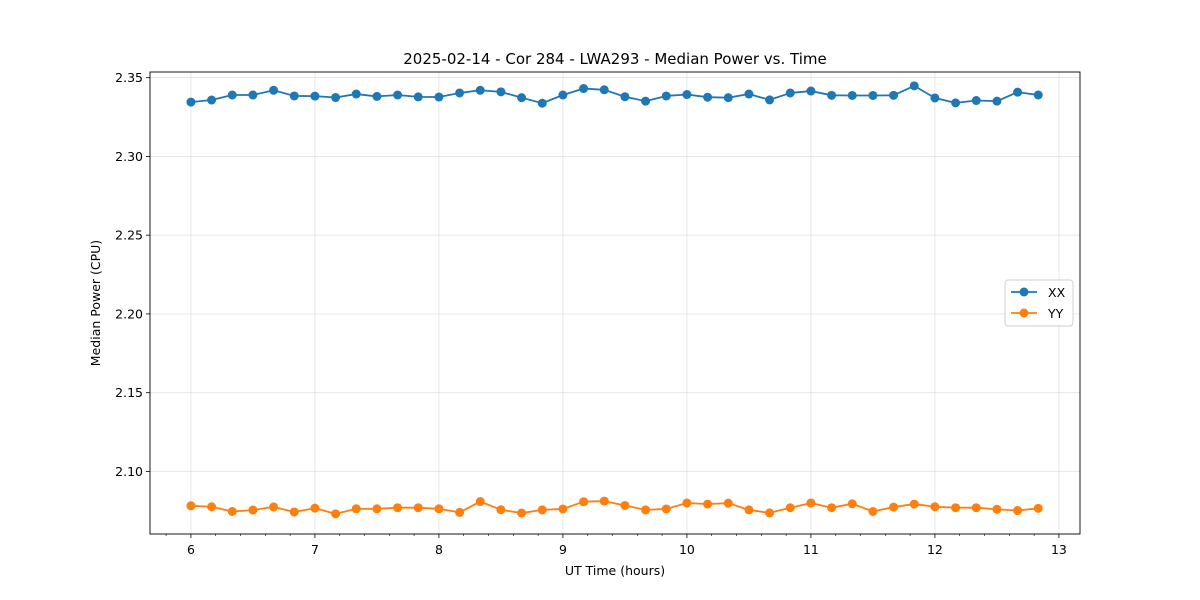 The image size is (1200, 600). I want to click on legend: XX YY, so click(1039, 303).